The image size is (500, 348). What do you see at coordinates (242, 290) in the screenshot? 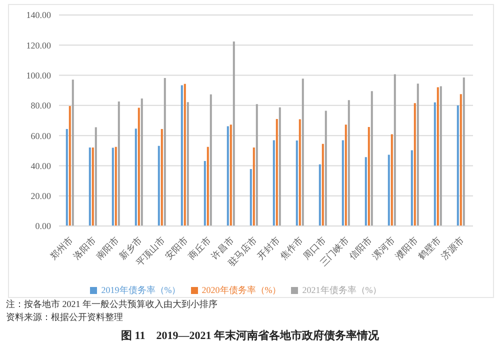
I see `legend-label: 2020年债务率（%）` at bounding box center [242, 290].